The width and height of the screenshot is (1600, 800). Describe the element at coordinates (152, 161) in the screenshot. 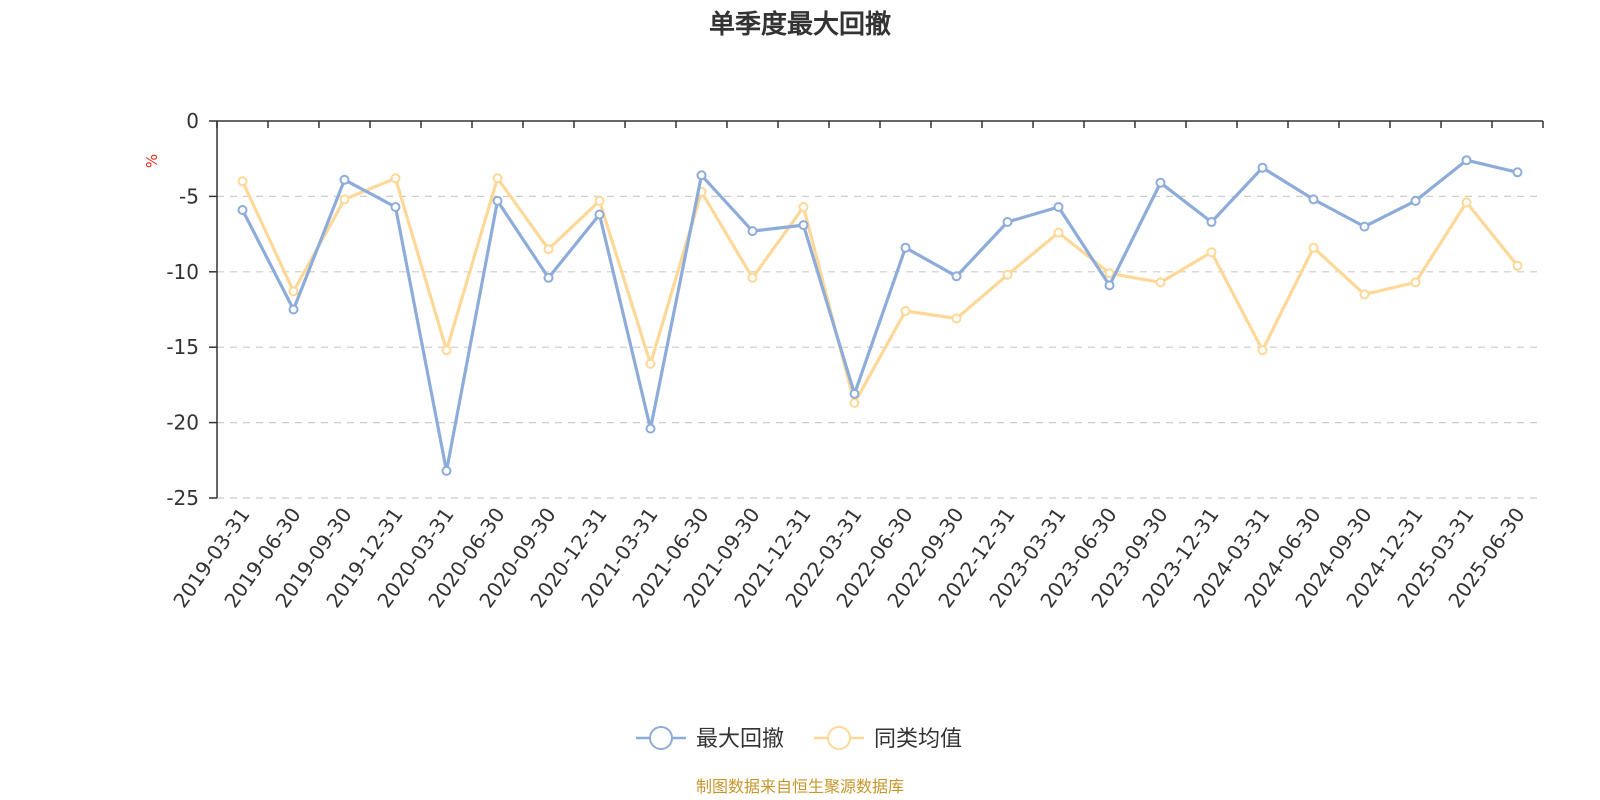

I see `y-axis-unit-label: %` at that location.